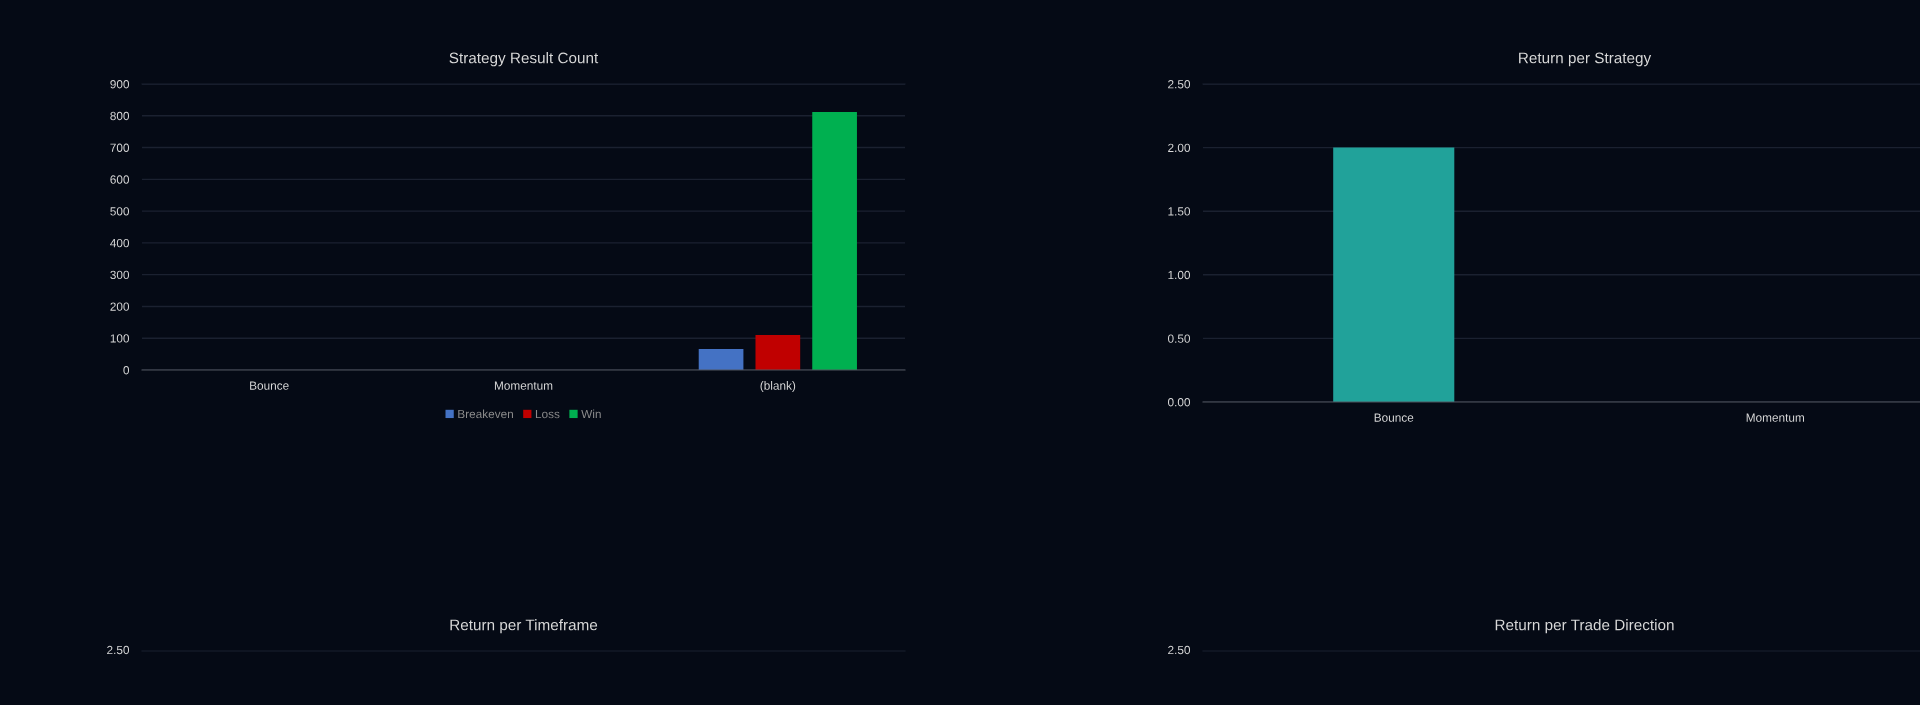  What do you see at coordinates (120, 84) in the screenshot?
I see `y-tick-label: 900` at bounding box center [120, 84].